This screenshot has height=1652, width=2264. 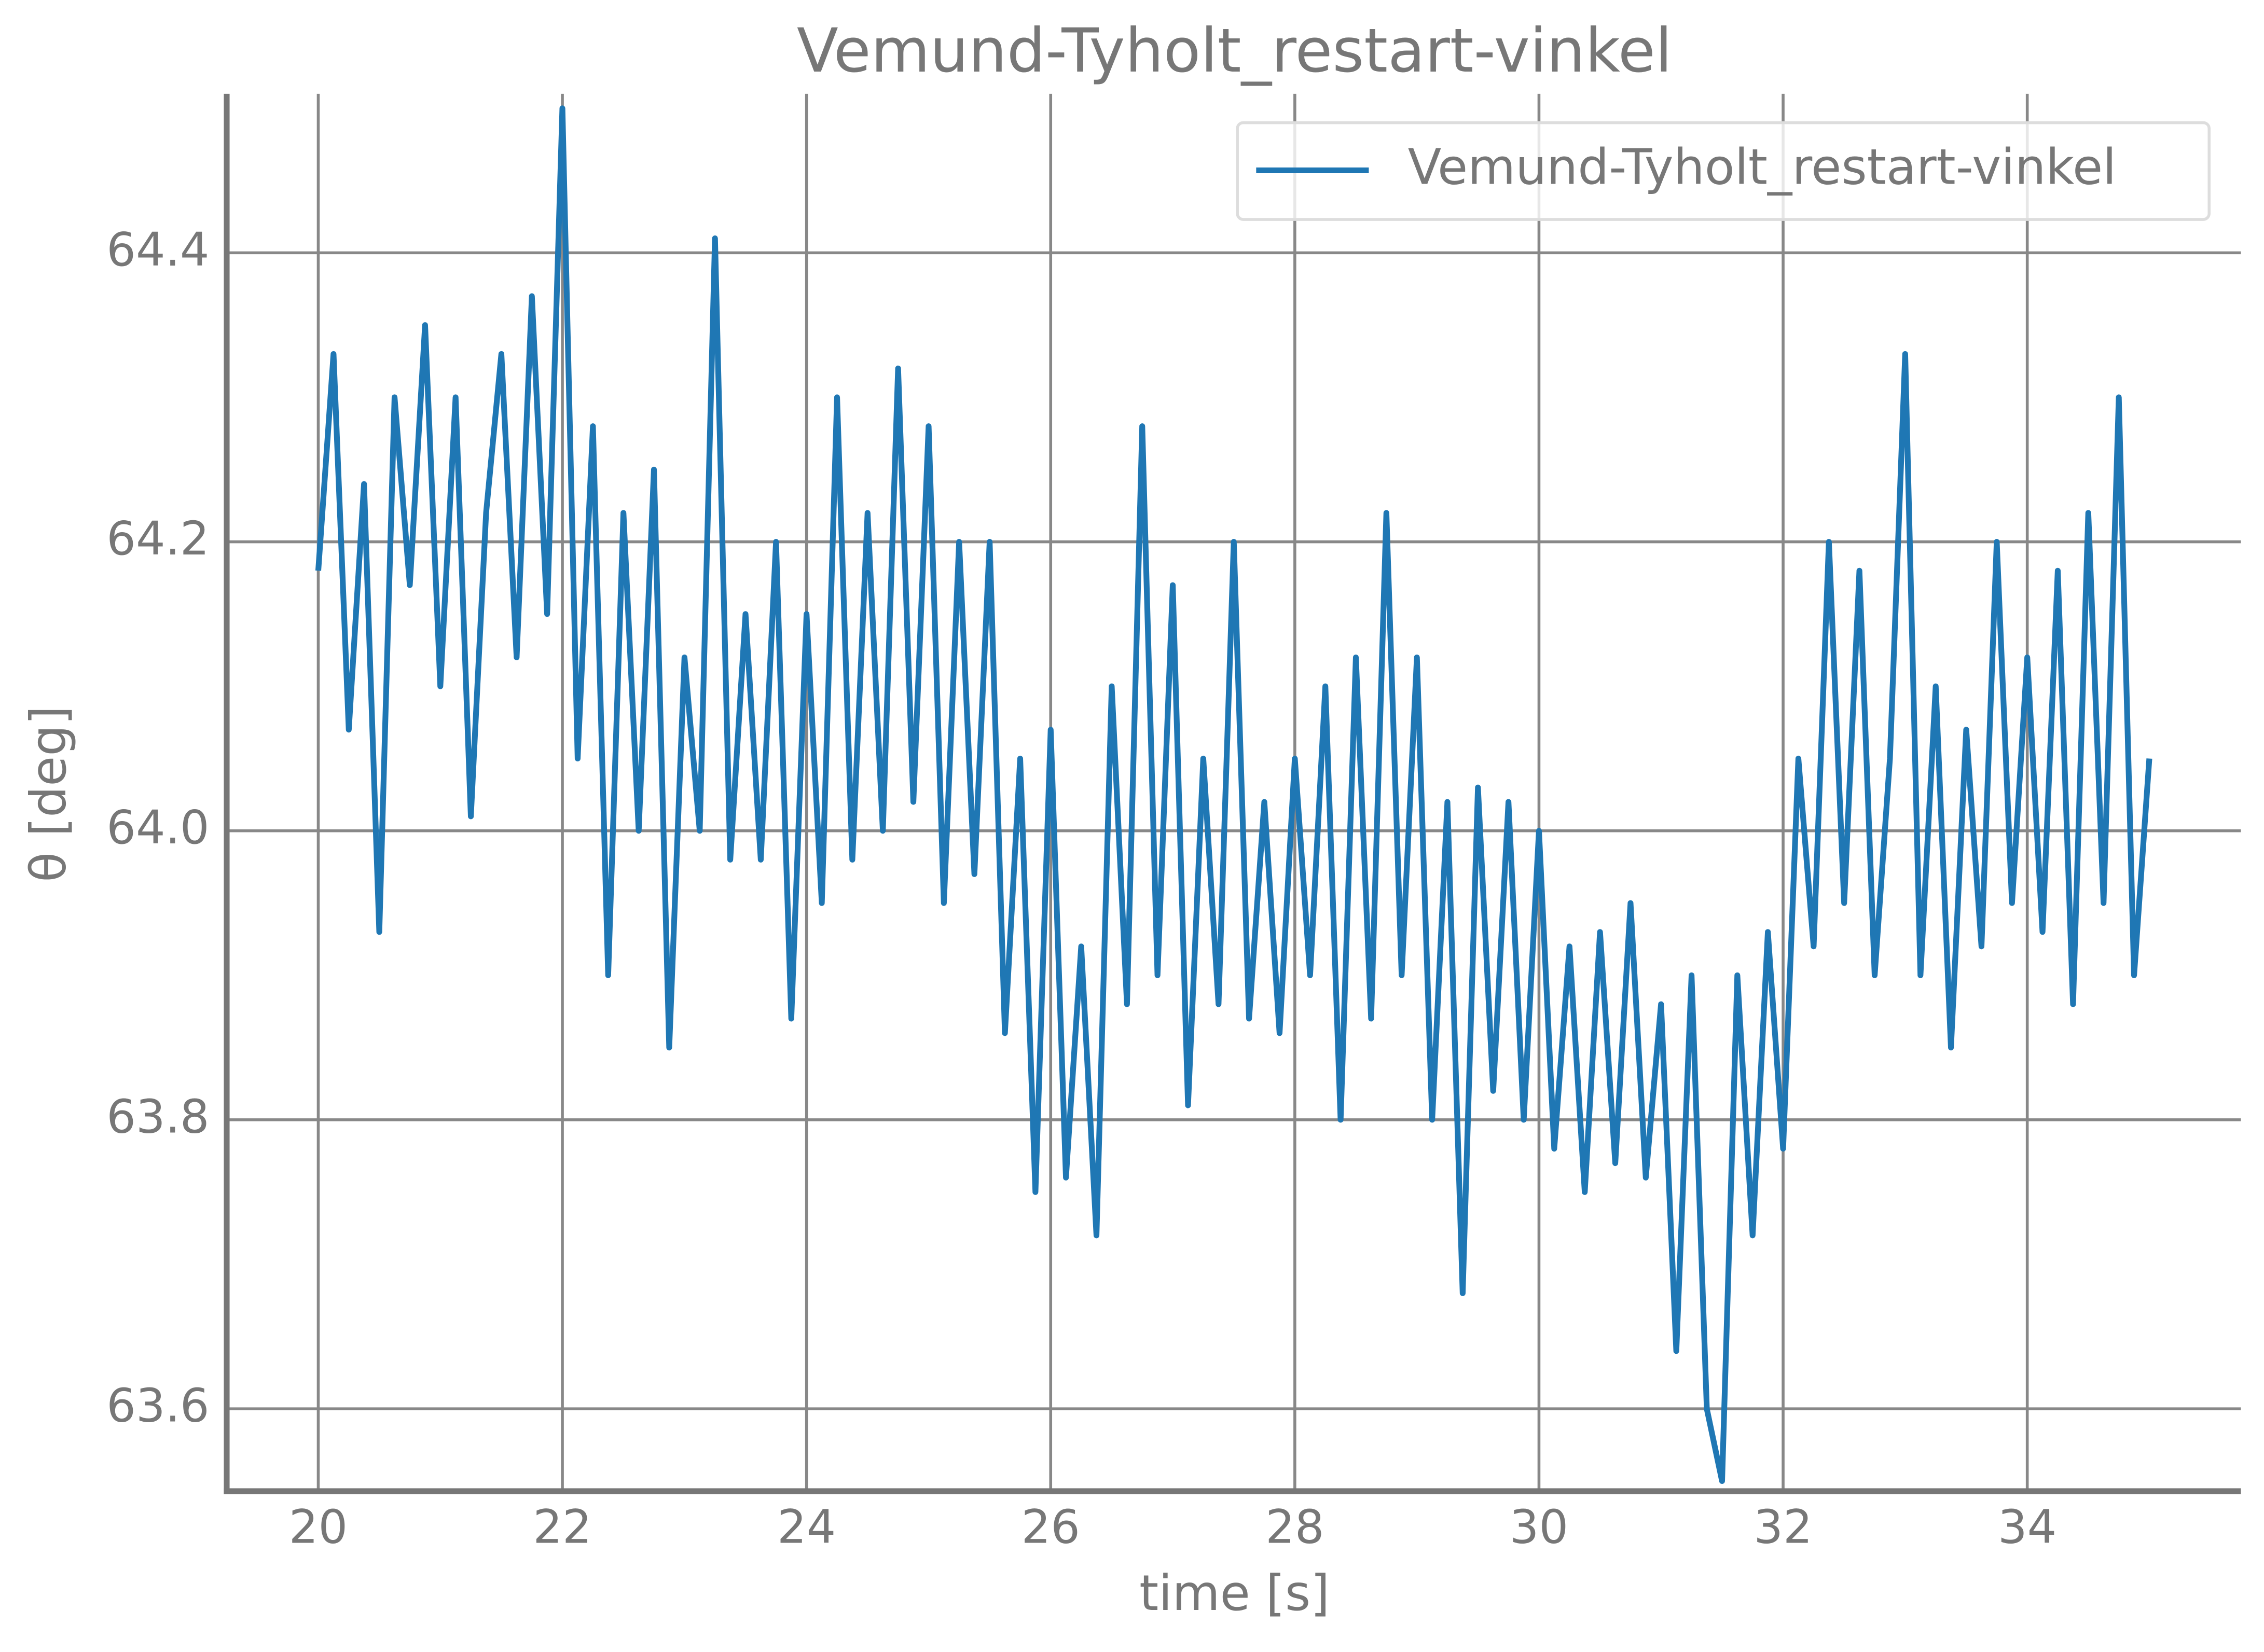 I want to click on legend-box, so click(x=1723, y=171).